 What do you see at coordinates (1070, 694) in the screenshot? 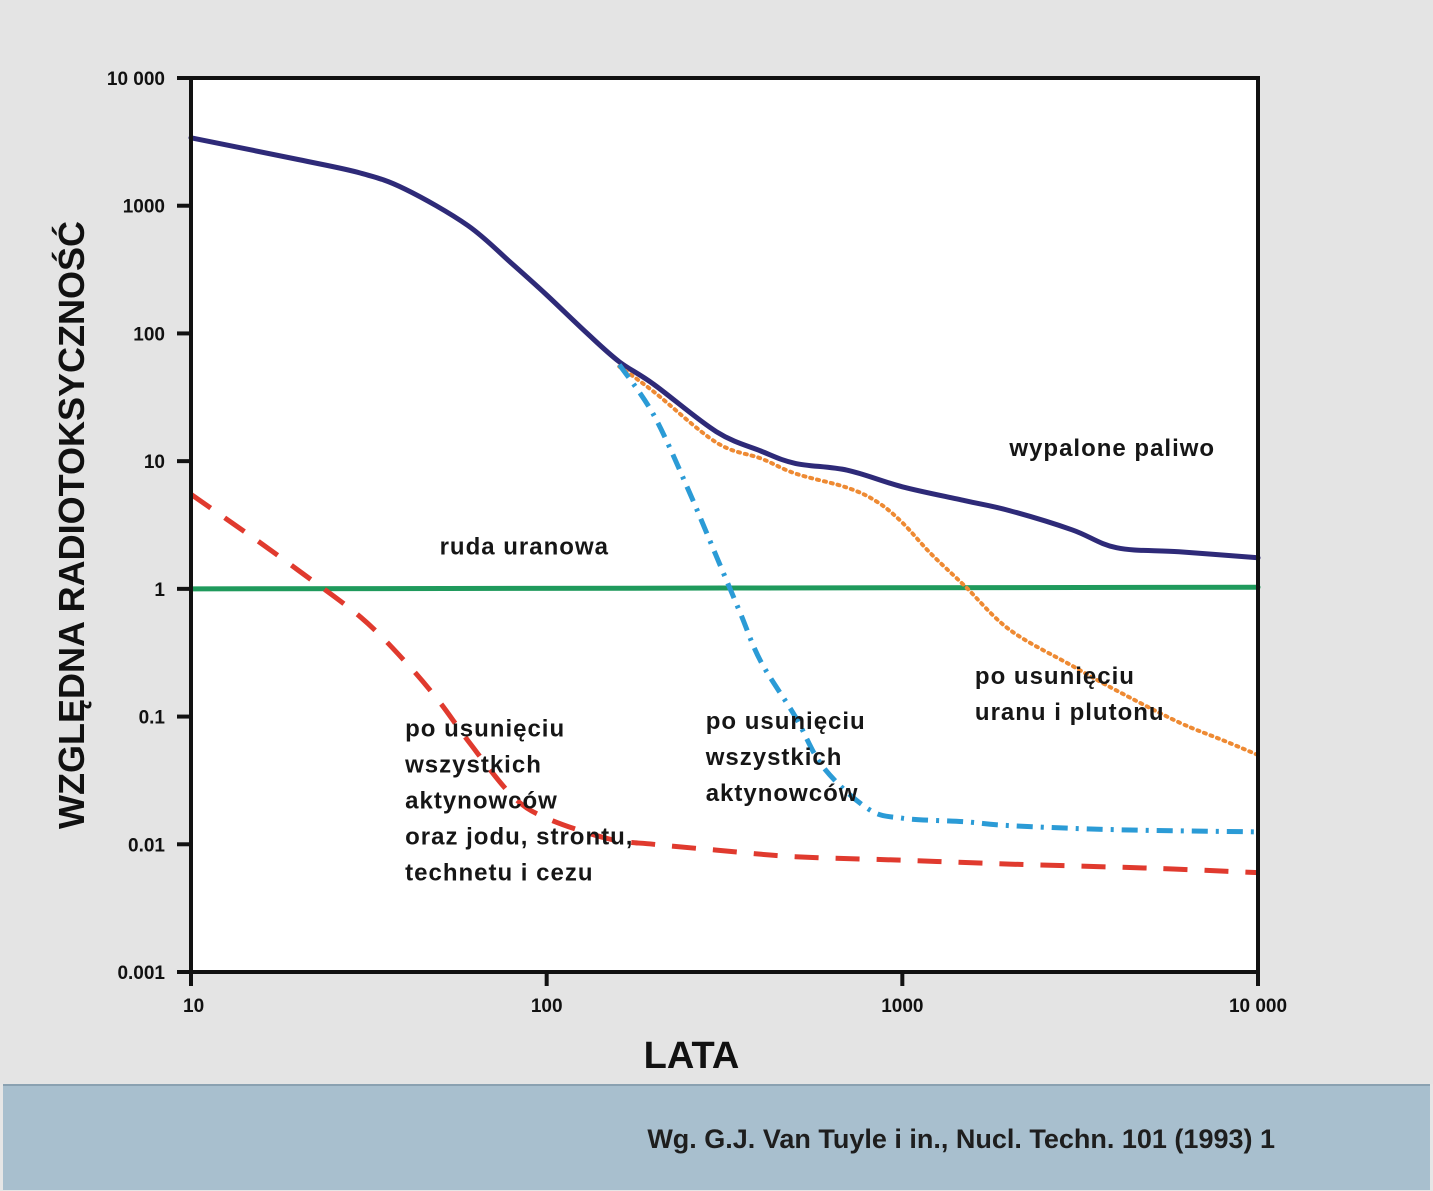
I see `annotation-urpu_label: po usunięciu uranu i plutonu` at bounding box center [1070, 694].